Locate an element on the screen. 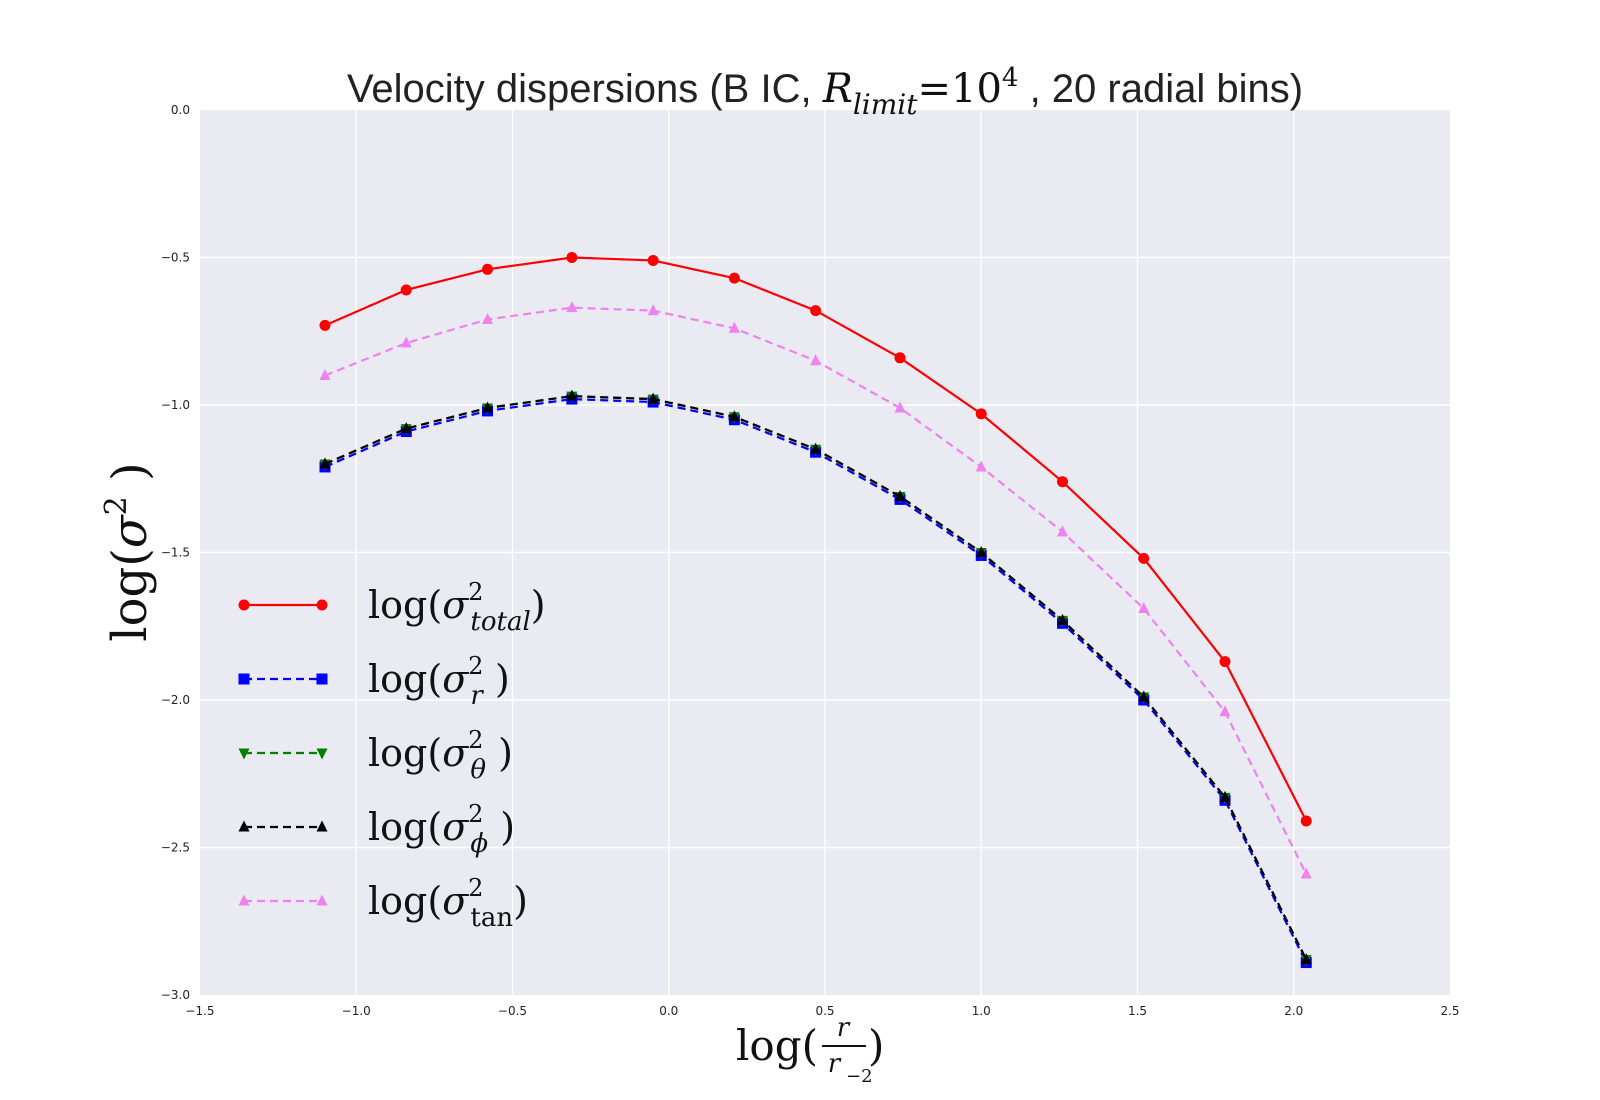 The height and width of the screenshot is (1100, 1600). x-tick-label: 1.5 is located at coordinates (1137, 1011).